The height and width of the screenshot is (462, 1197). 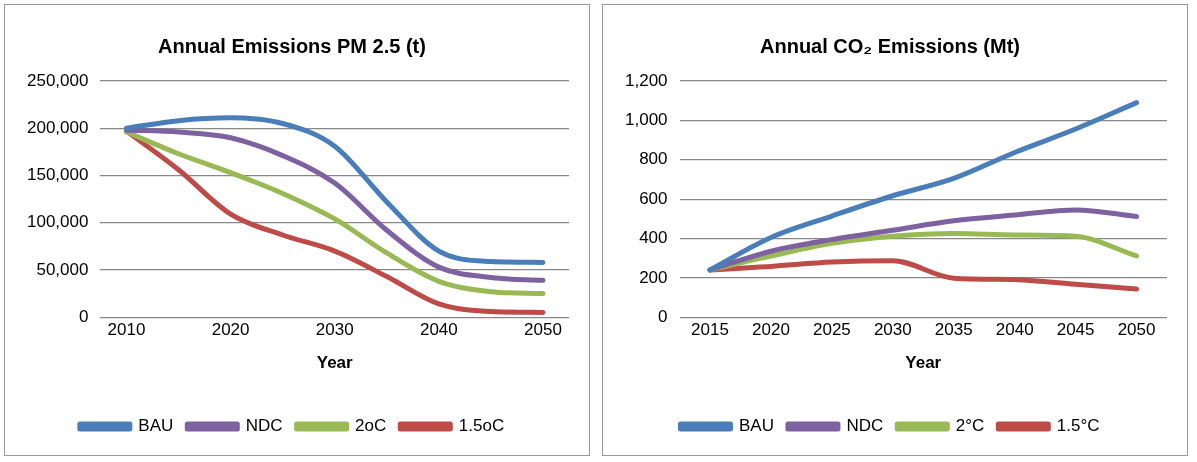 What do you see at coordinates (58, 80) in the screenshot?
I see `y-tick-label: 250,000` at bounding box center [58, 80].